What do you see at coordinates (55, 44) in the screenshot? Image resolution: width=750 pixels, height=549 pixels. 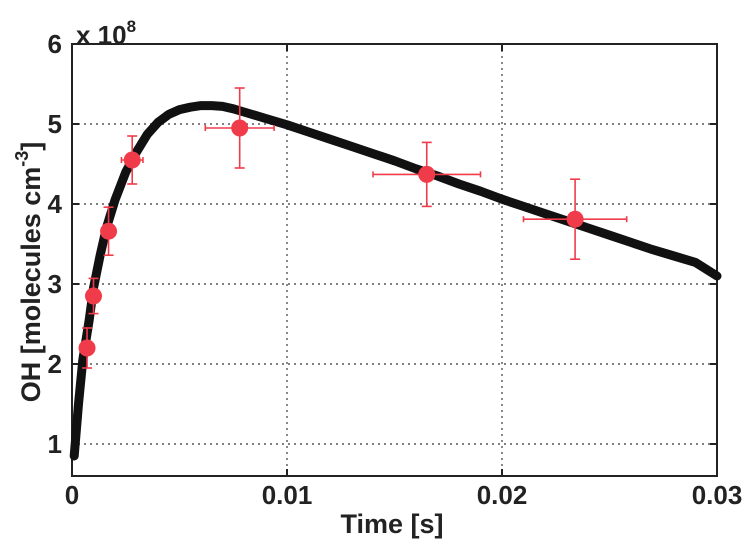 I see `y-tick-label-5: 6` at bounding box center [55, 44].